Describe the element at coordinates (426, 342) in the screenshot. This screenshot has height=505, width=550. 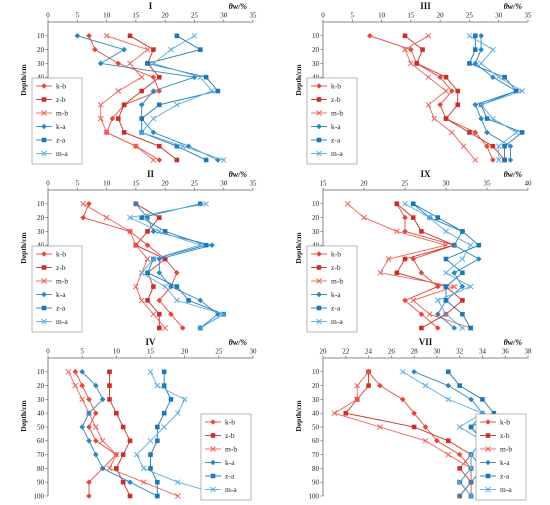
I see `panel-title: VII` at that location.